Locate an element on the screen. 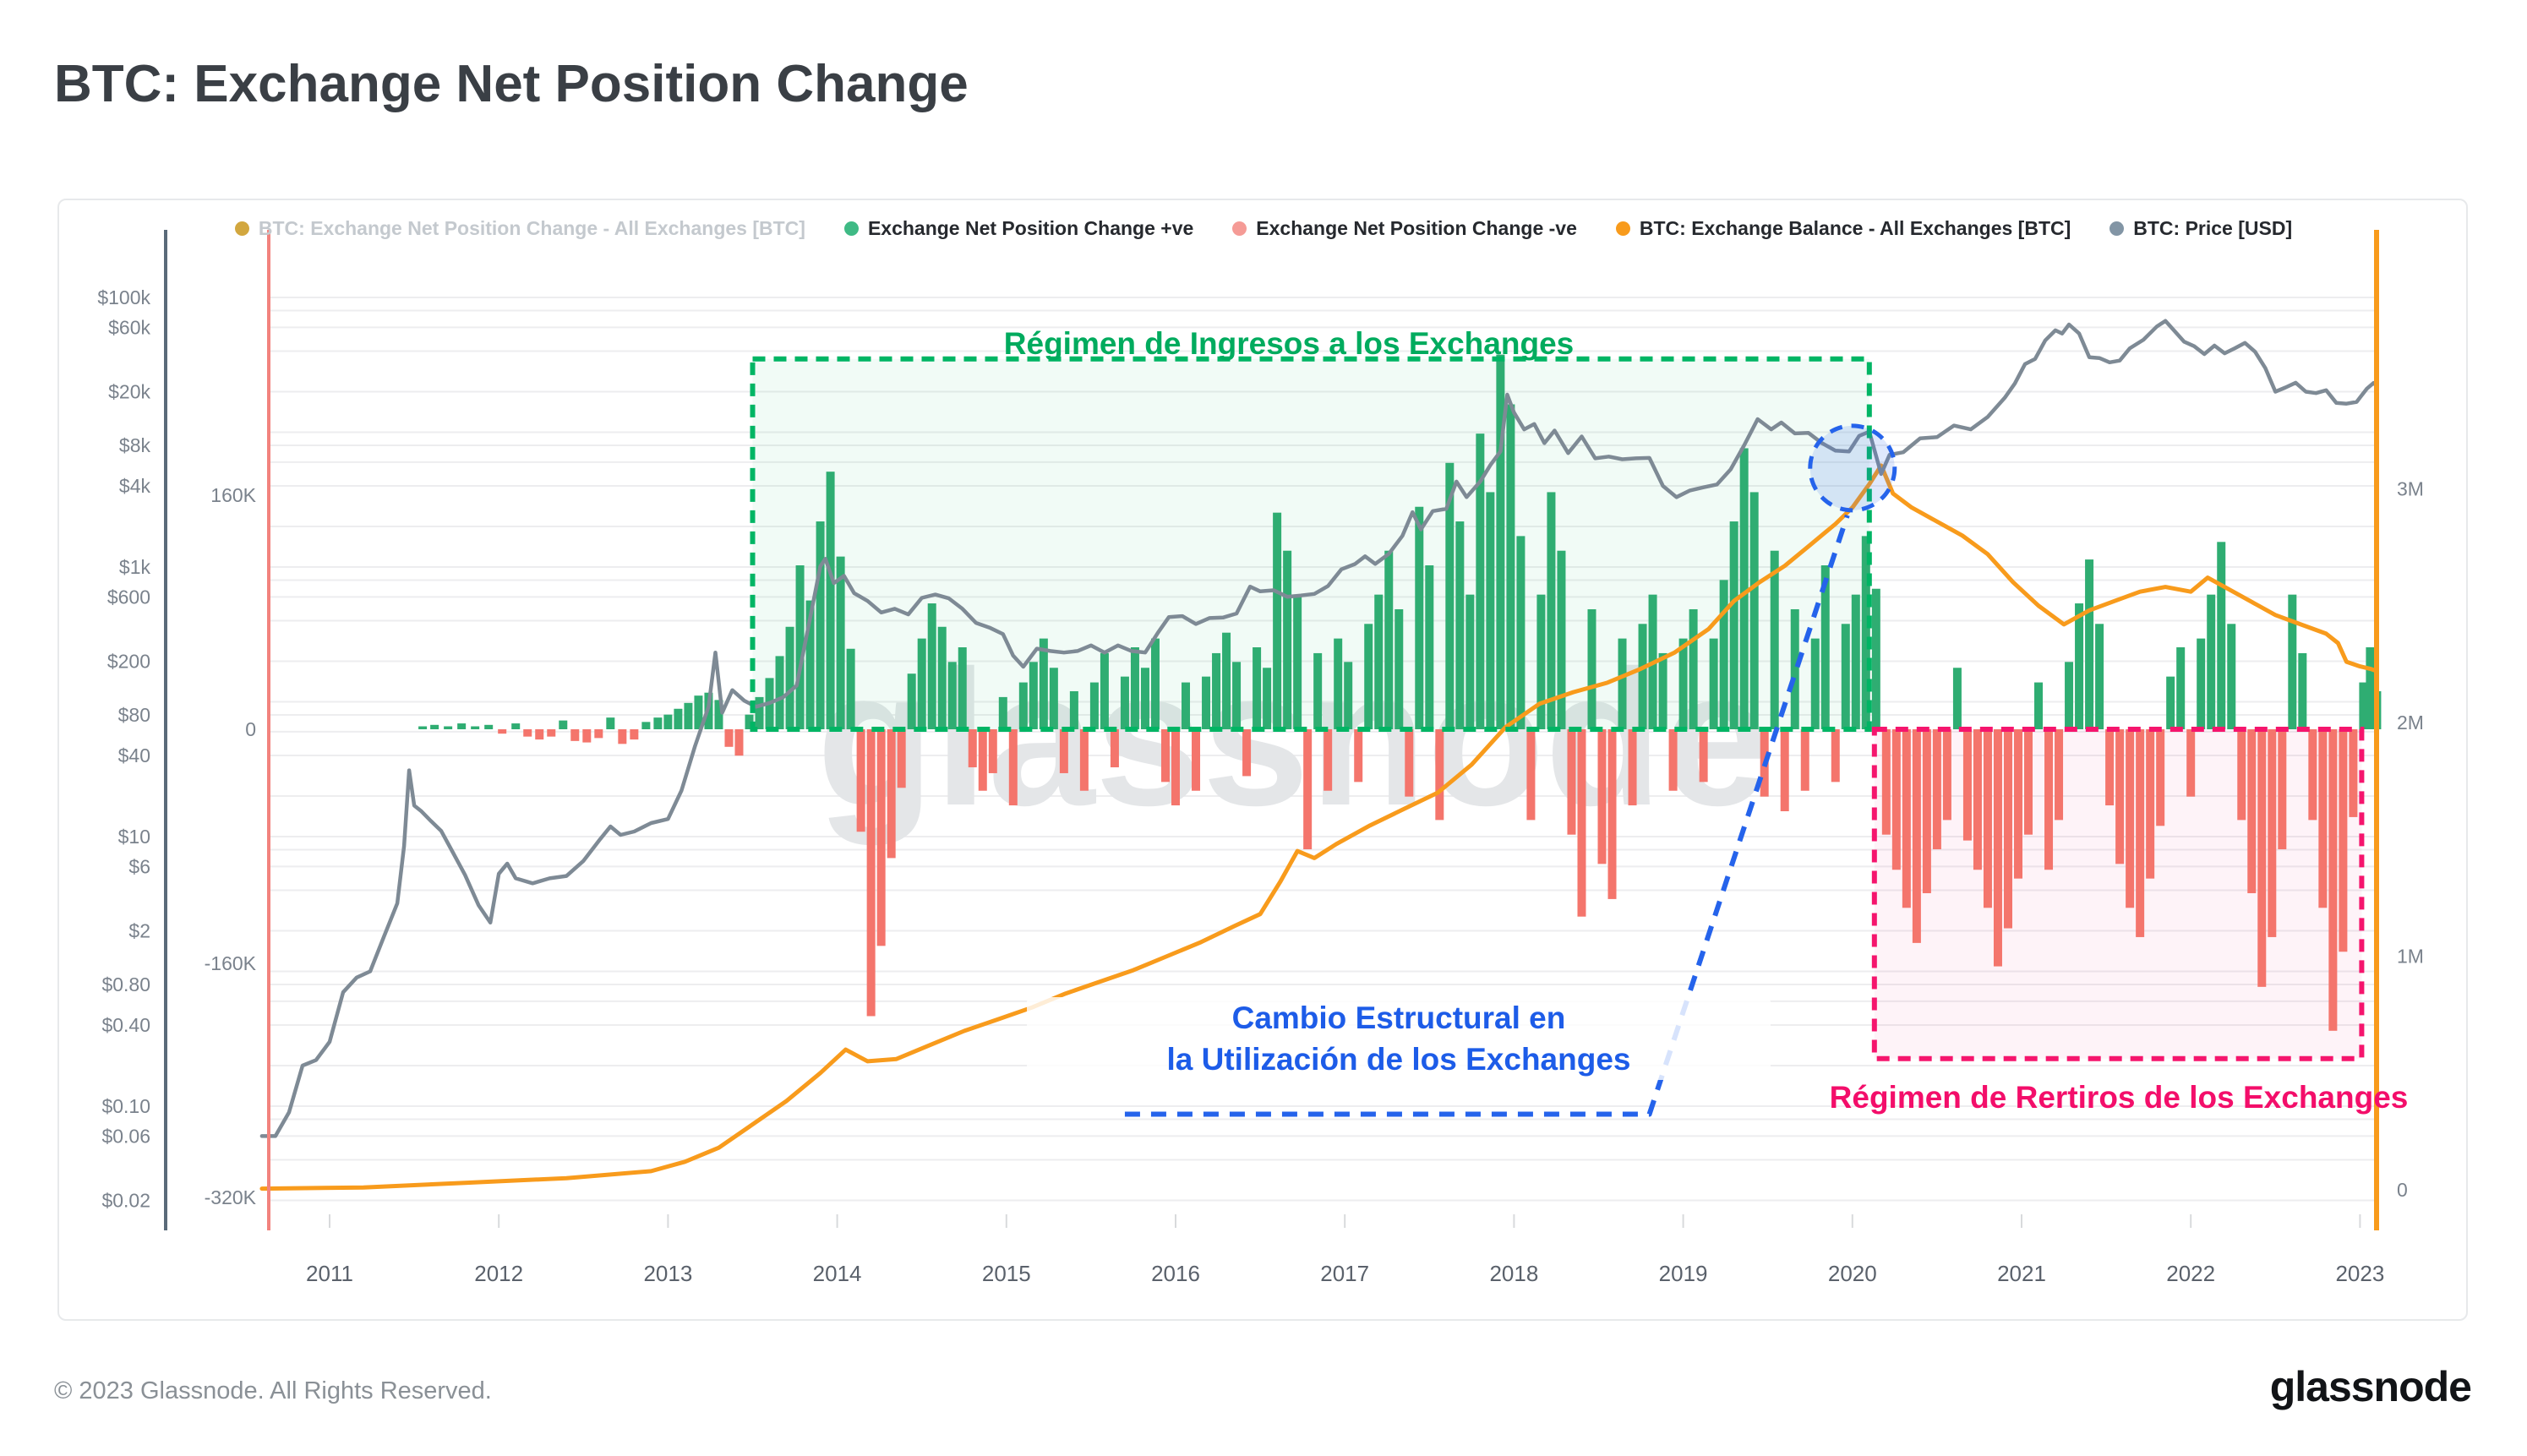 The height and width of the screenshot is (1456, 2527). legend-item-2: Exchange Net Position Change -ve is located at coordinates (1404, 228).